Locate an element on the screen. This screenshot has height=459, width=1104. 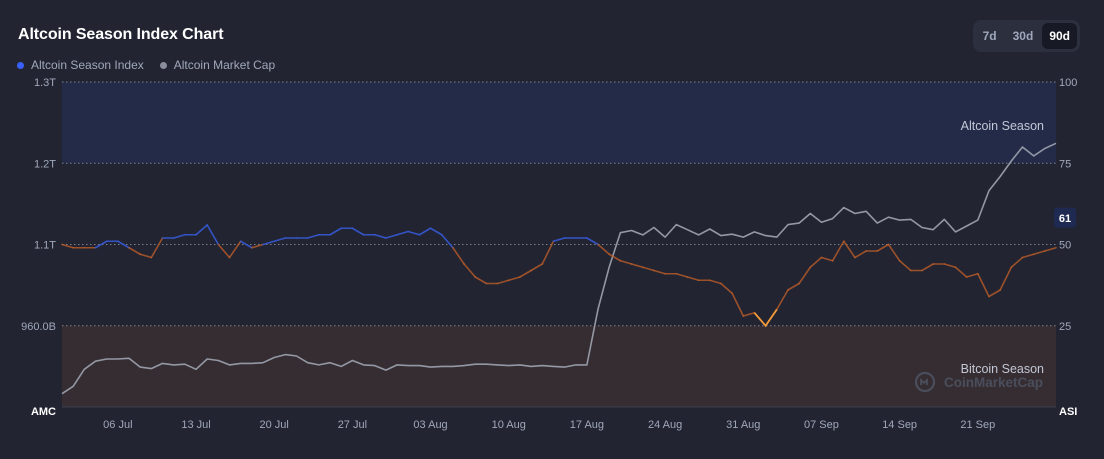
x-axis-tick-label: 17 Aug is located at coordinates (587, 425).